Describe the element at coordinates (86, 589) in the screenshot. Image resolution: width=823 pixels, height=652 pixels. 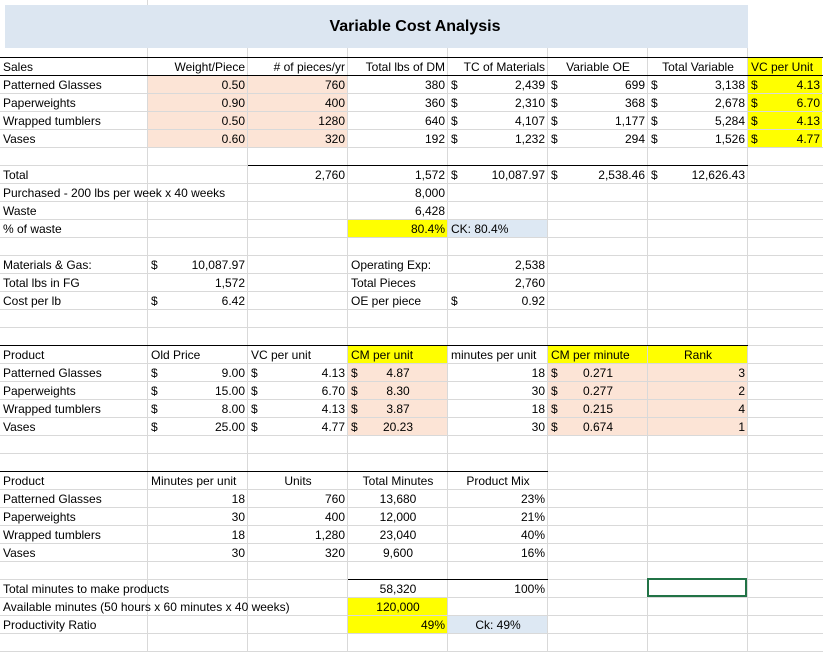
I see `cell-text: Total minutes to make products` at that location.